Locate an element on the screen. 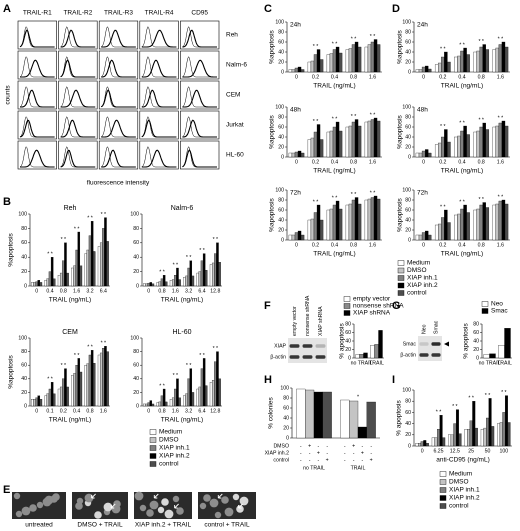 The height and width of the screenshot is (531, 520). x-tick-label: 0.8 is located at coordinates (63, 291).